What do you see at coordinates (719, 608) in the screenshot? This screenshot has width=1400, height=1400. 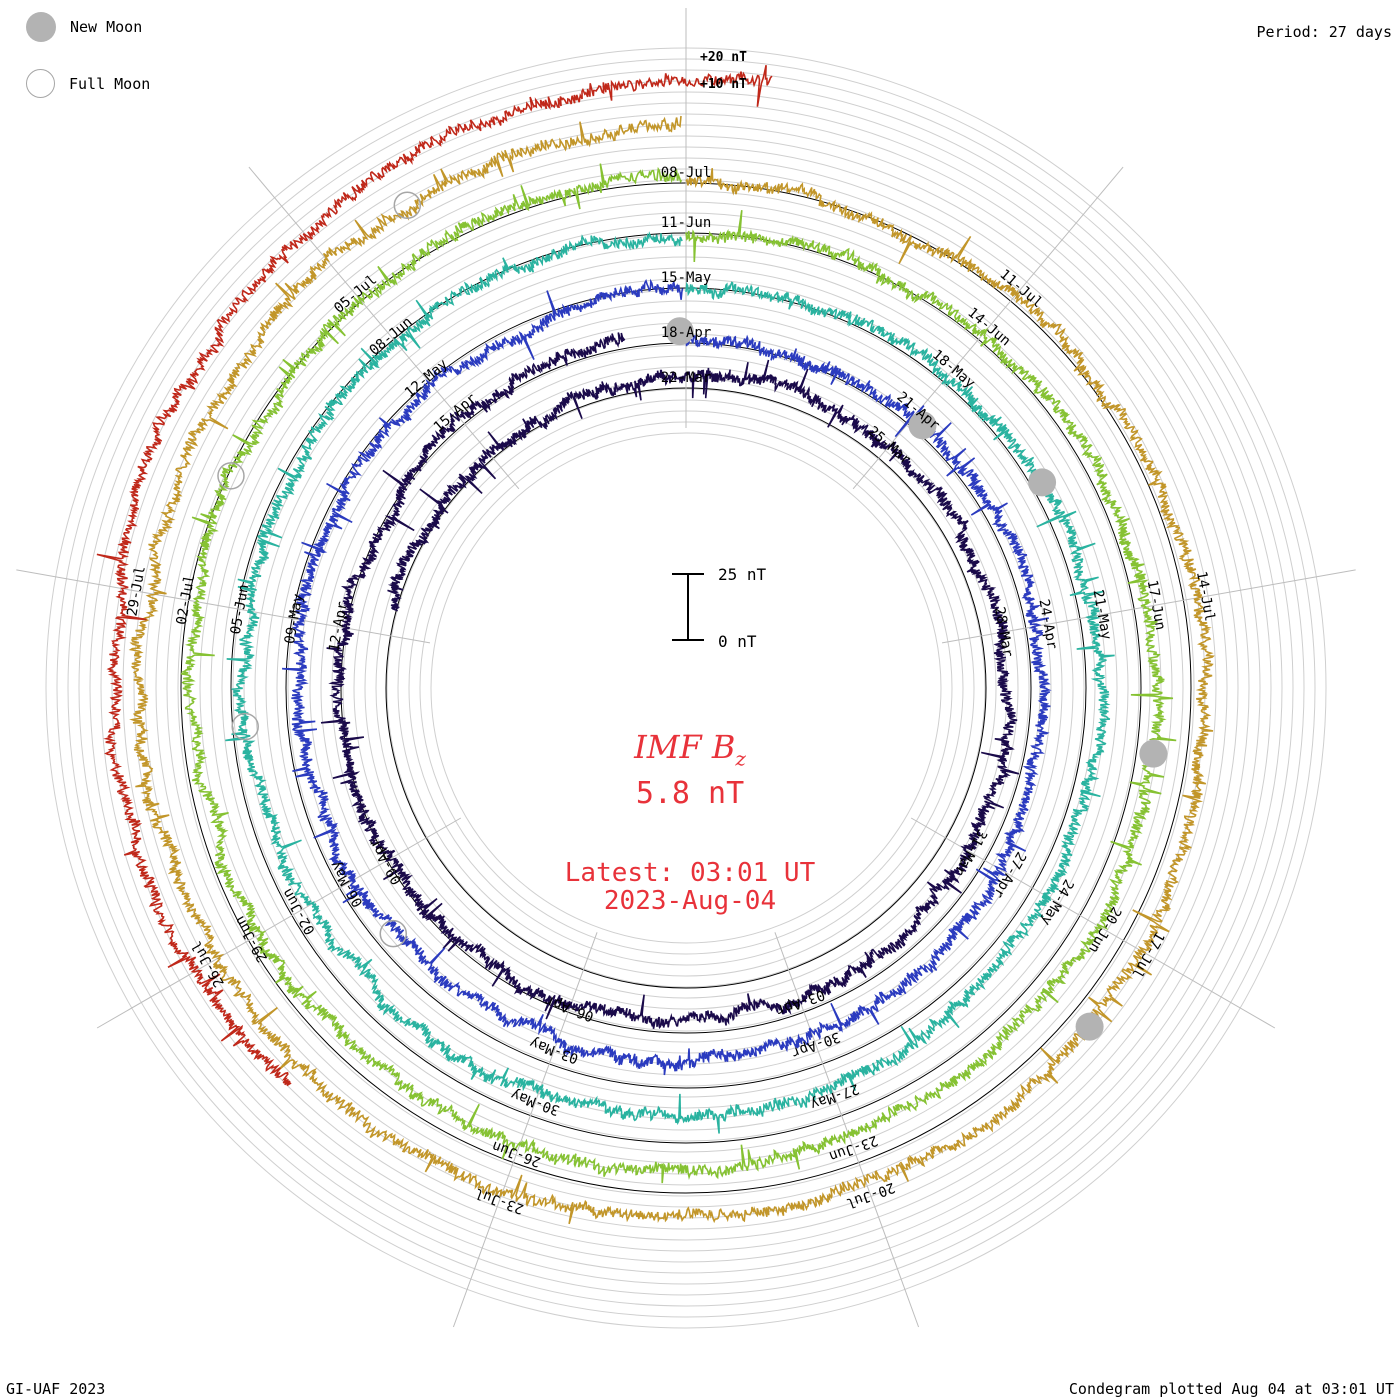 I see `scale-bar: 25 nT 0 nT` at bounding box center [719, 608].